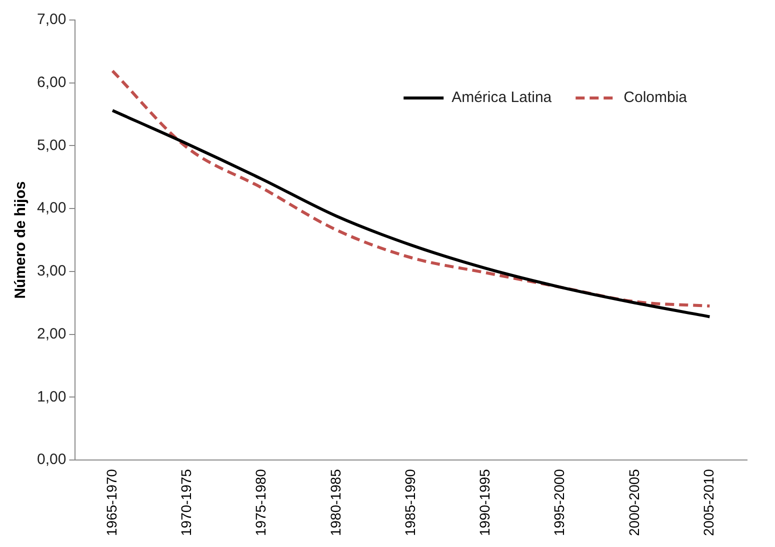  I want to click on y-tick-label: 2,00, so click(51, 333).